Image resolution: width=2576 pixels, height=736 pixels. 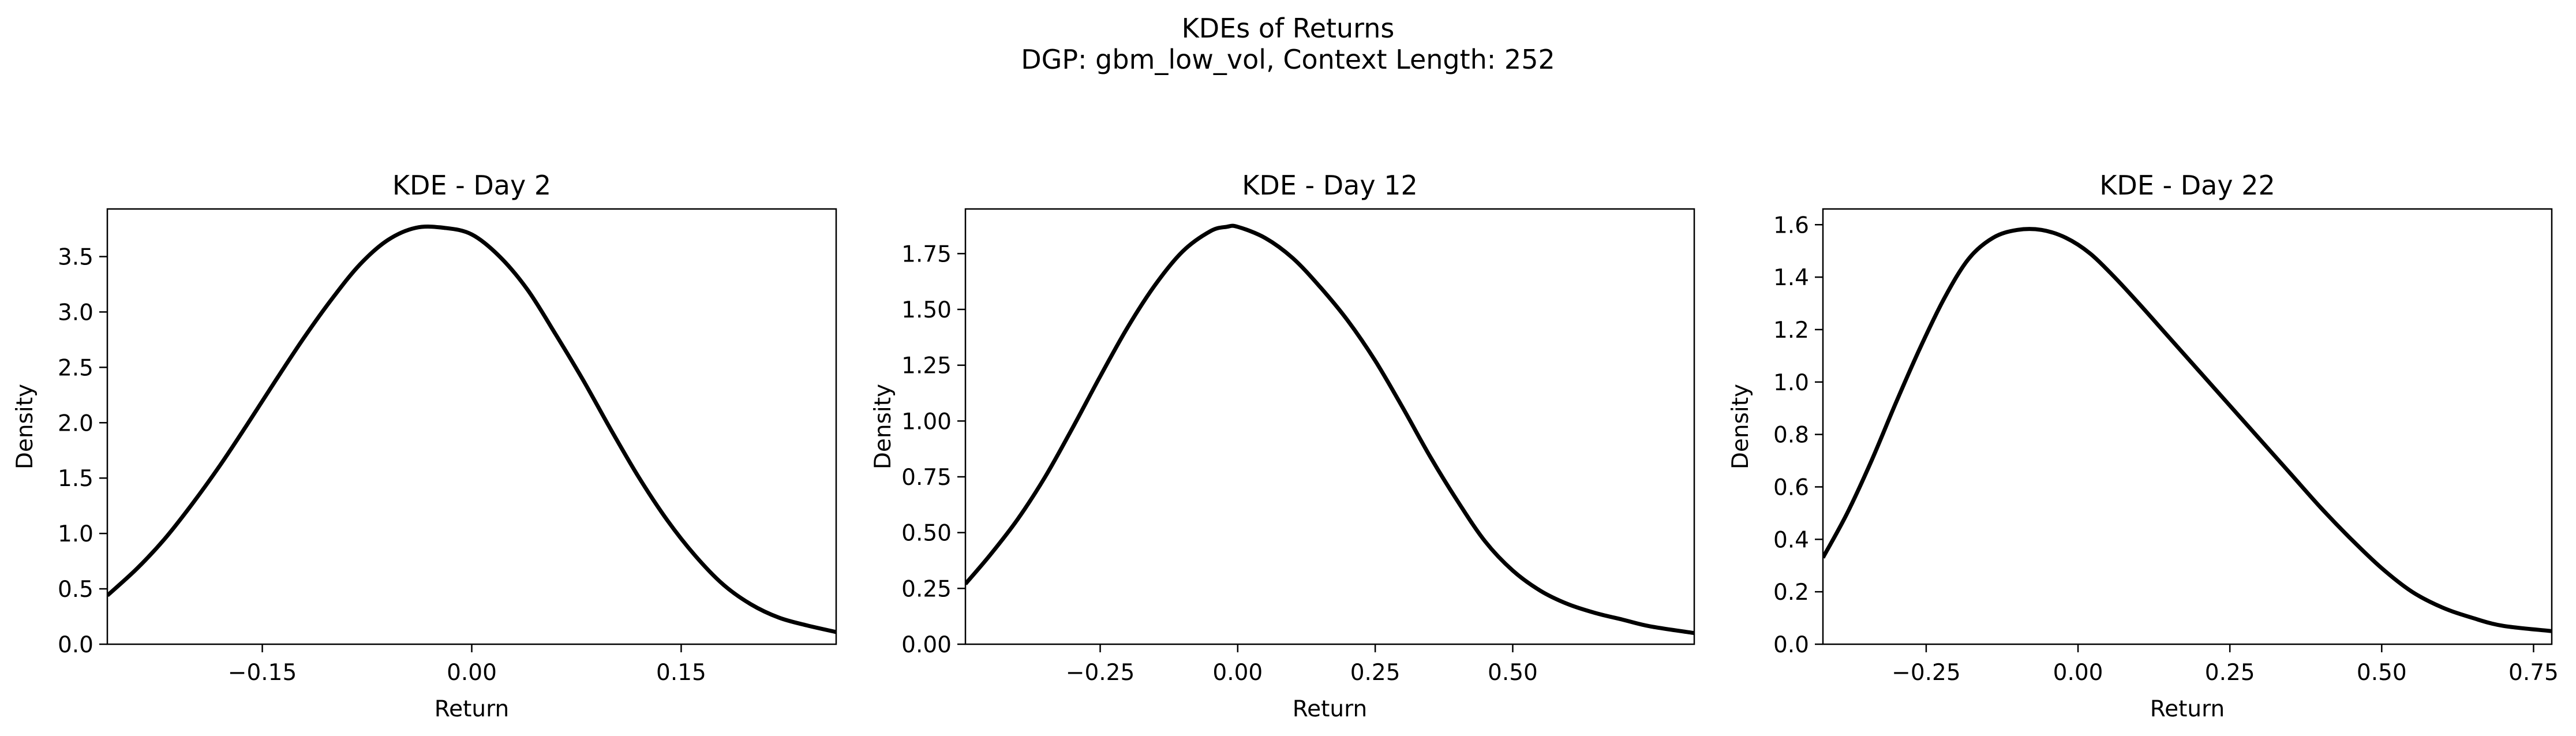 What do you see at coordinates (681, 673) in the screenshot?
I see `x-tick-label: 0.15` at bounding box center [681, 673].